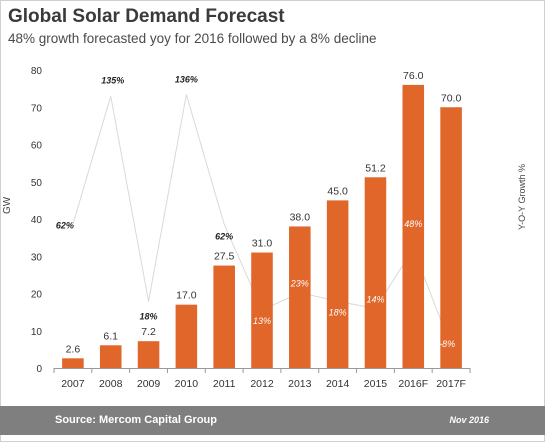 The height and width of the screenshot is (442, 545). What do you see at coordinates (39, 369) in the screenshot?
I see `y-tick-label: 0` at bounding box center [39, 369].